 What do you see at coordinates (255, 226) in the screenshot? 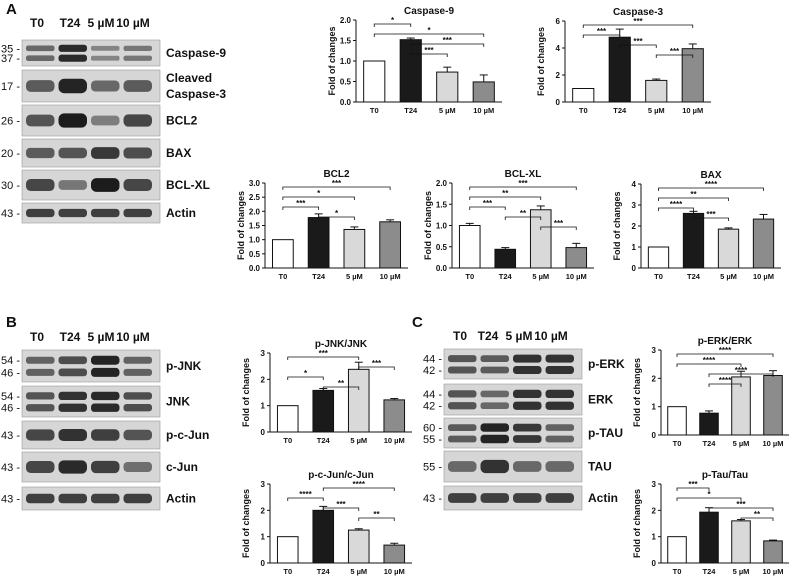
I see `y-tick-label: 1.5` at bounding box center [255, 226].